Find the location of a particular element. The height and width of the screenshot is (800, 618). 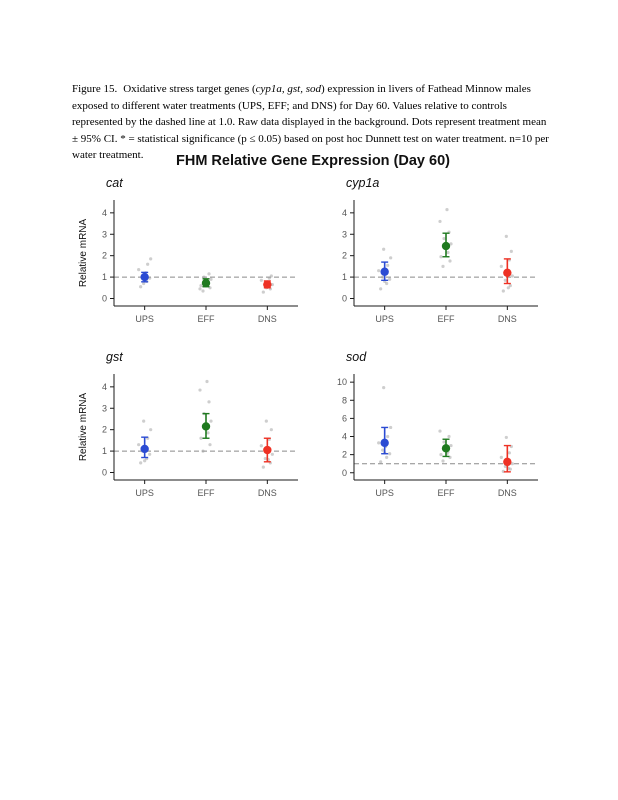

panel-cyp1a-chart: 0 1 2 3 4 UPS EFF DNS is located at coordinates (440, 262).